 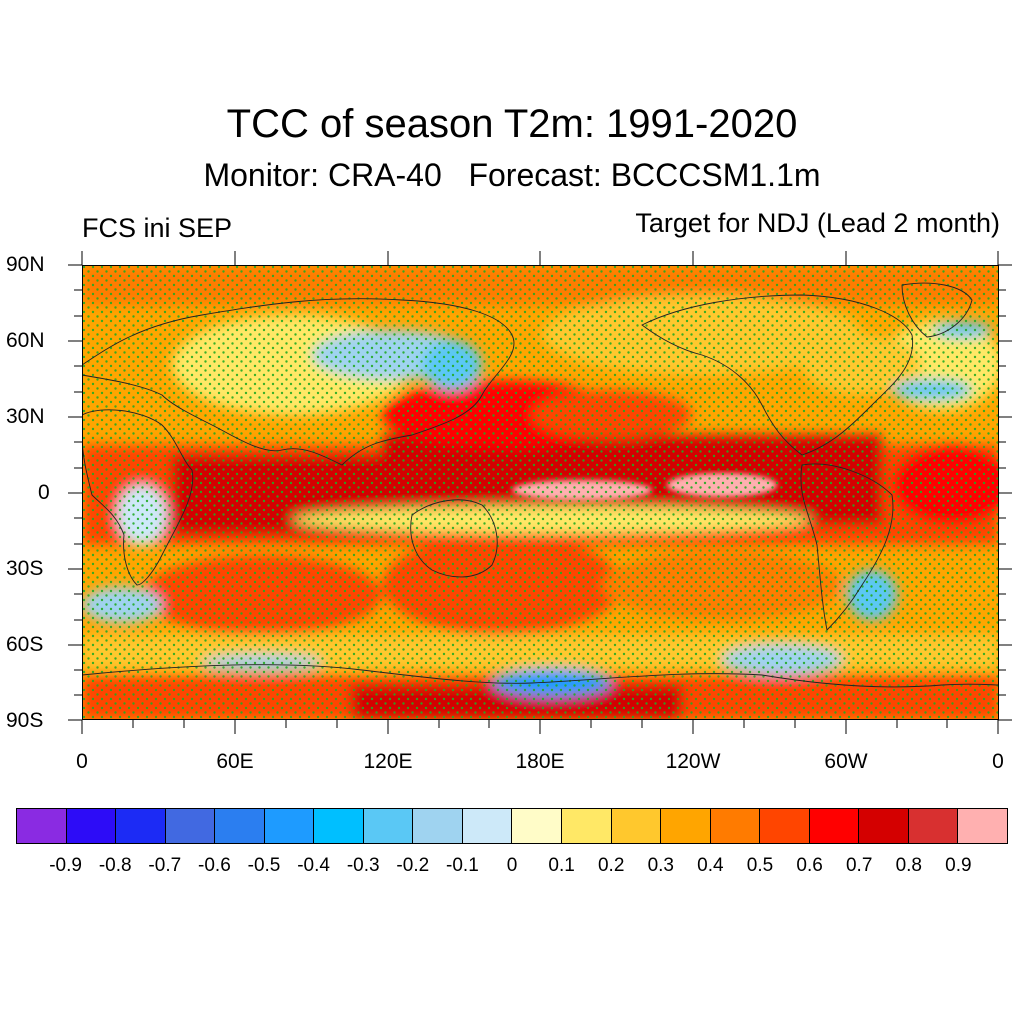 I want to click on colorbar, so click(x=512, y=826).